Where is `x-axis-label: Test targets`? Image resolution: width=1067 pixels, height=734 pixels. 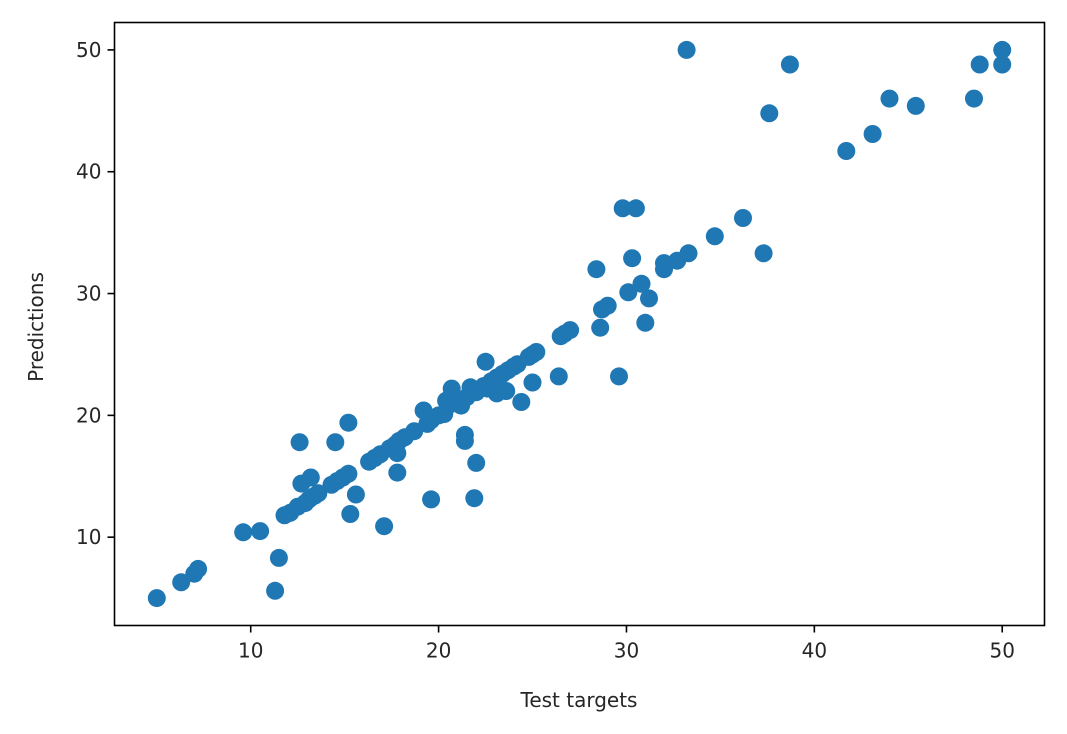 x-axis-label: Test targets is located at coordinates (579, 700).